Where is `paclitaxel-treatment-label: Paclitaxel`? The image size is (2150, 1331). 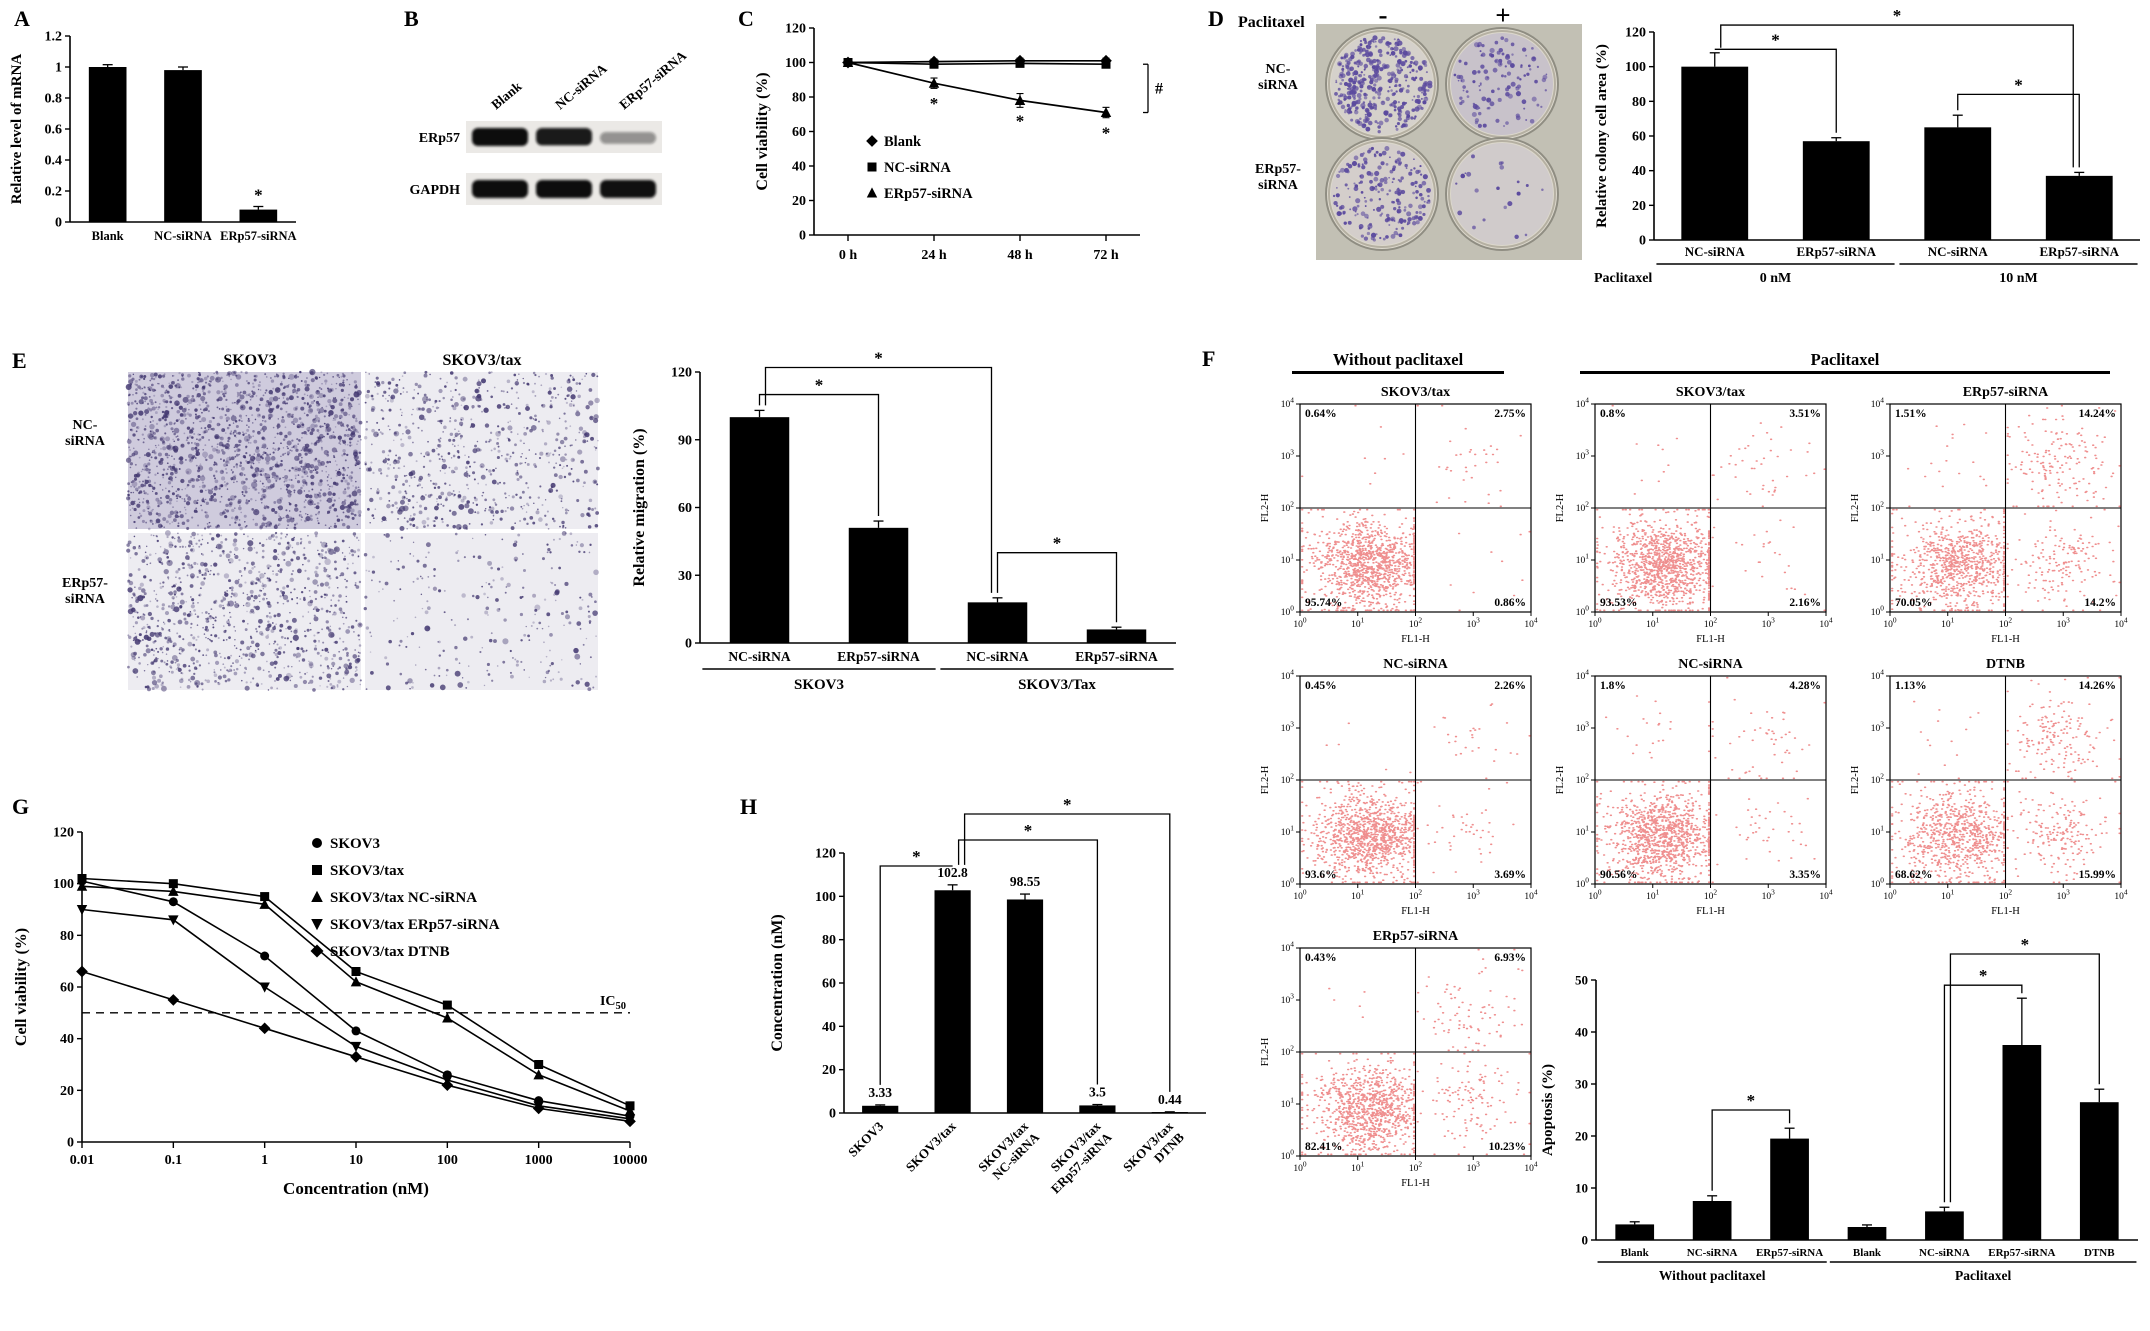
paclitaxel-treatment-label: Paclitaxel is located at coordinates (1271, 22).